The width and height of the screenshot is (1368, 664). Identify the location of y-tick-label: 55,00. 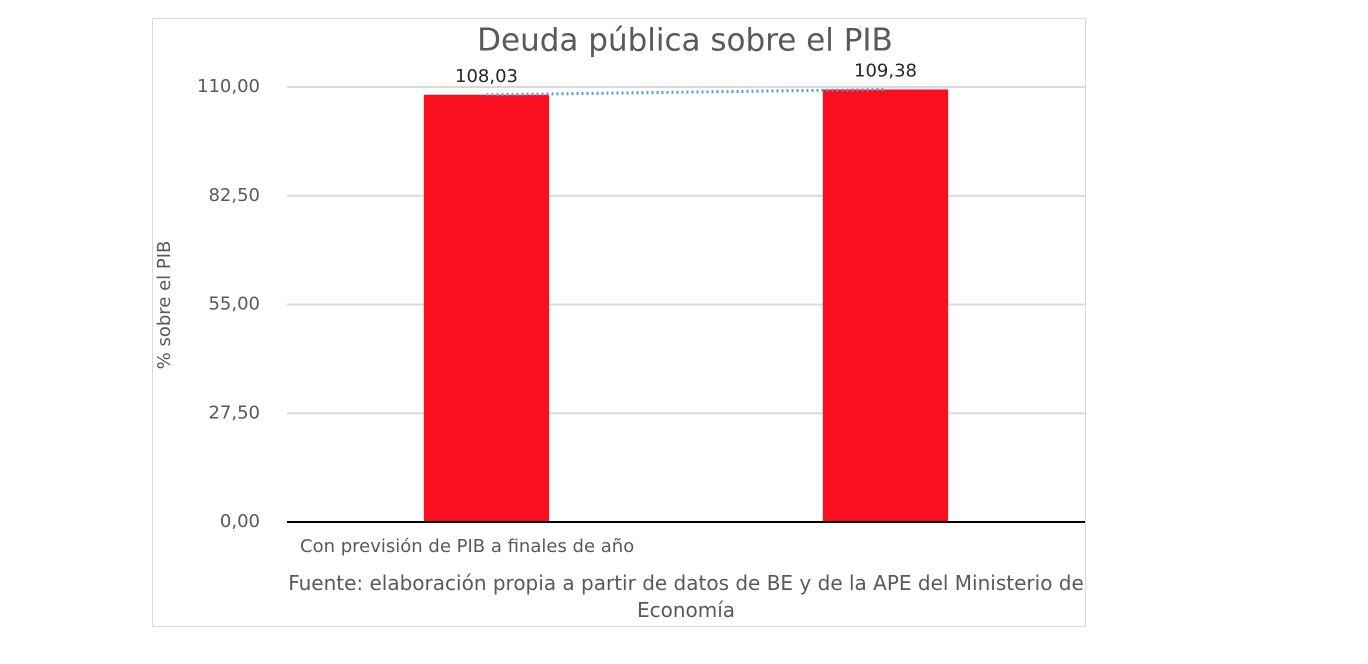
(234, 304).